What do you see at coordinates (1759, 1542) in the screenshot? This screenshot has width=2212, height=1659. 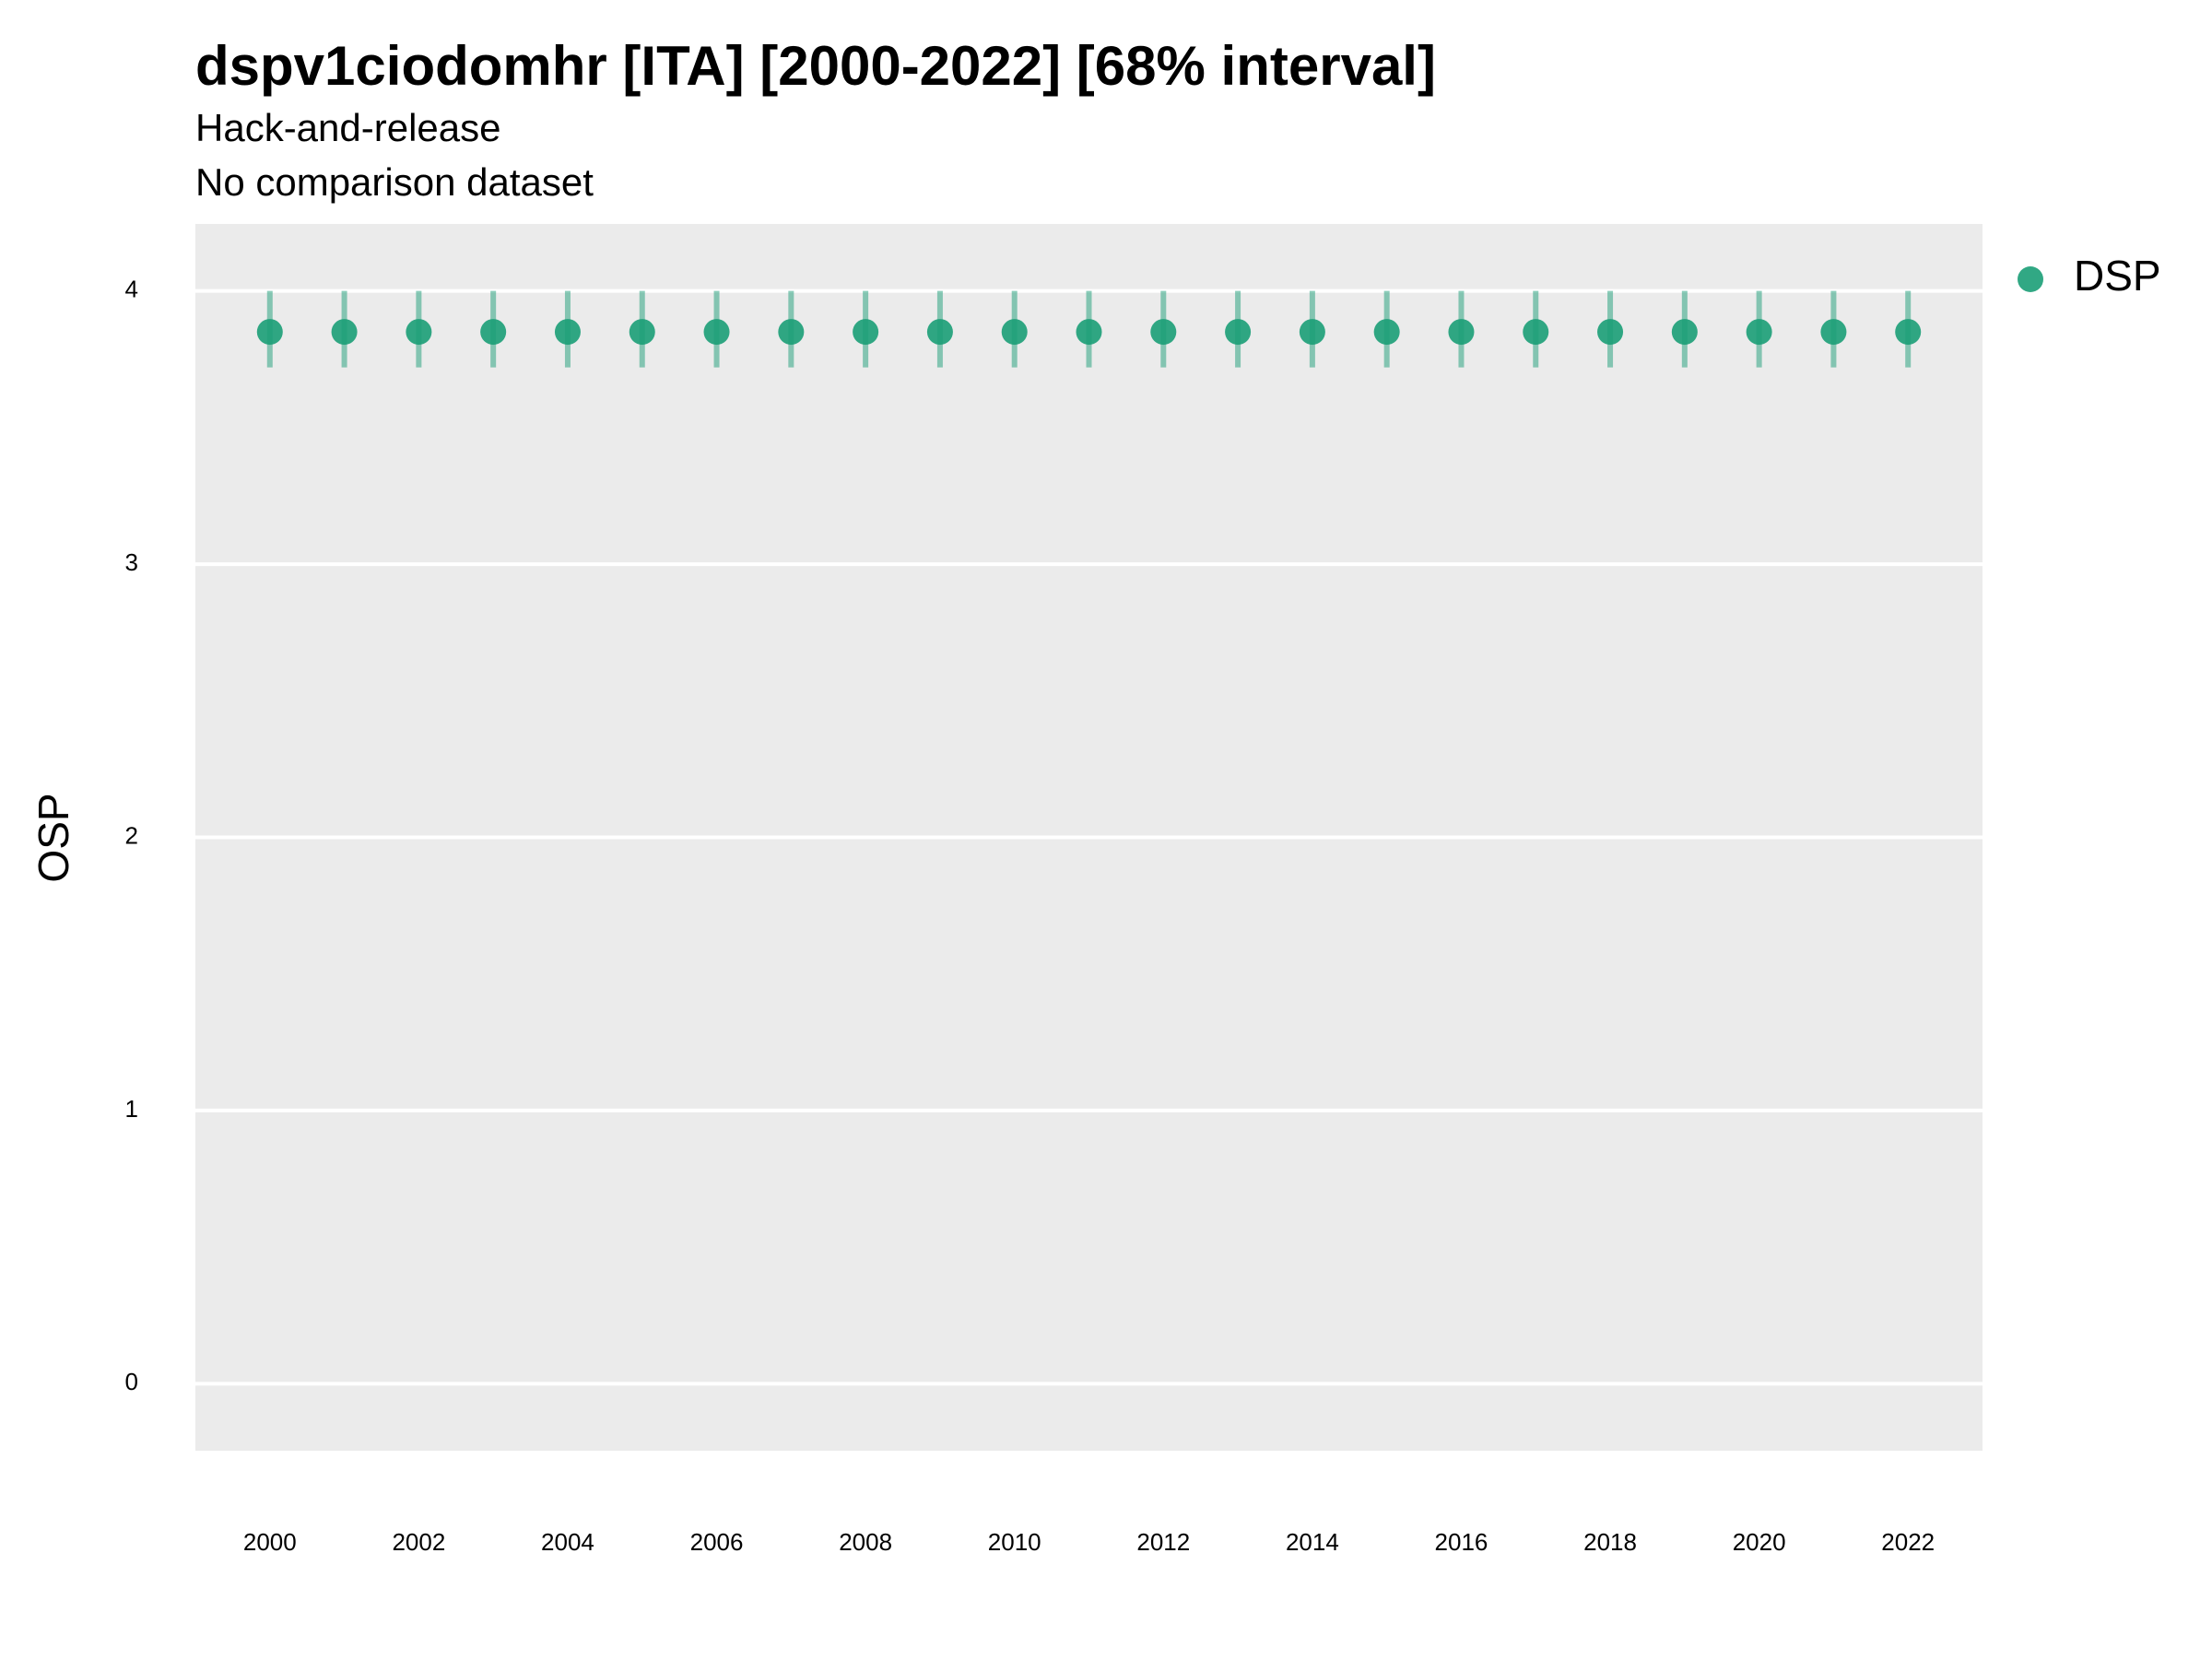 I see `x-tick-label: 2020` at bounding box center [1759, 1542].